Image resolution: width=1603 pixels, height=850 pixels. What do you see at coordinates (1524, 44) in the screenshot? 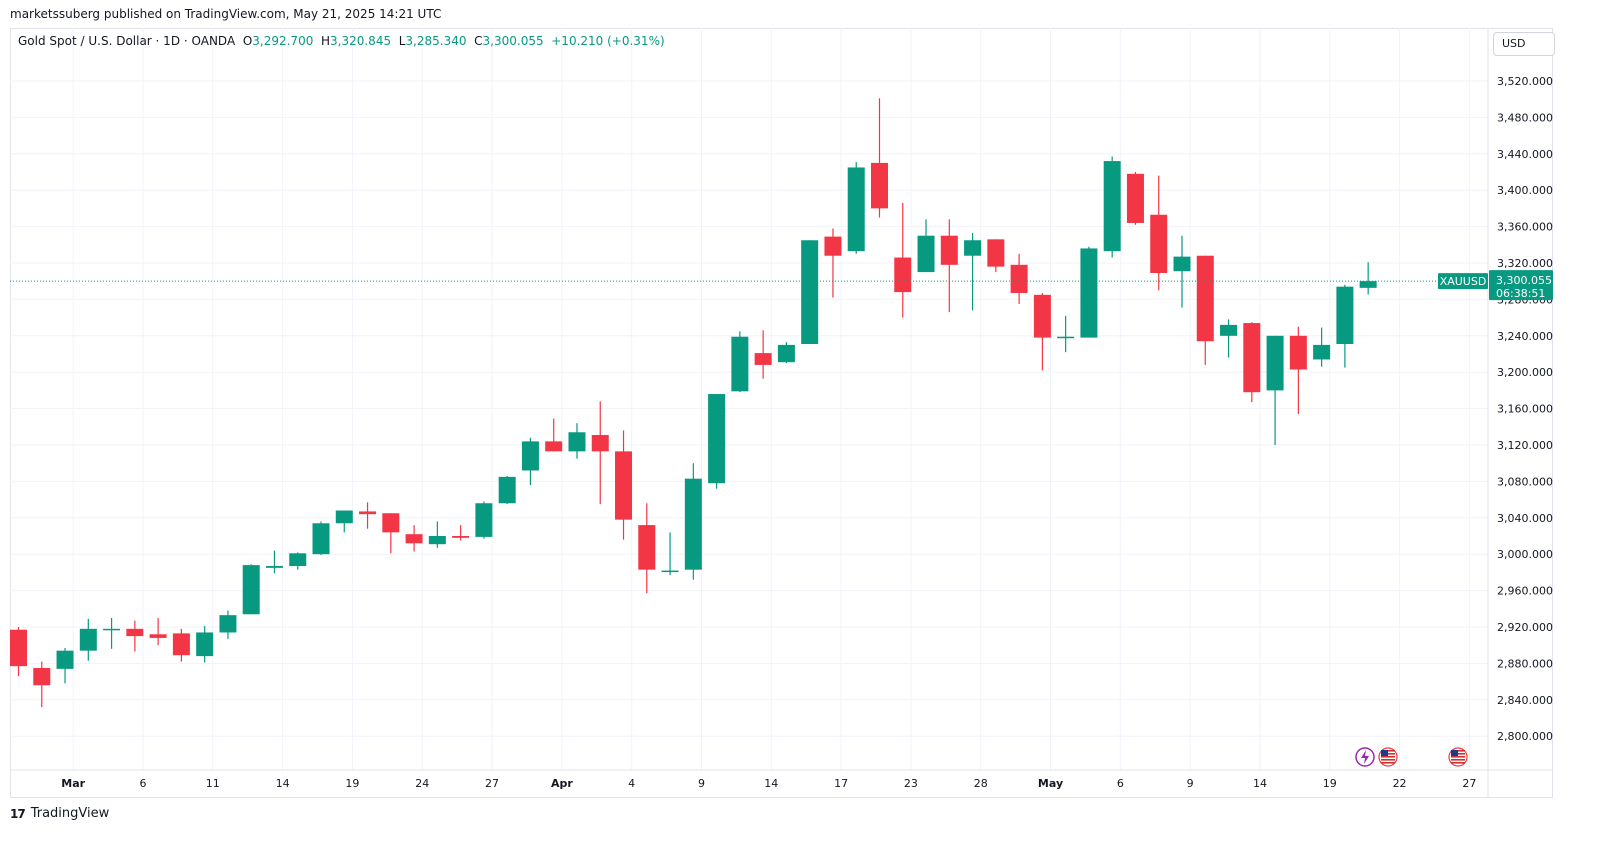
I see `currency-button: USD` at bounding box center [1524, 44].